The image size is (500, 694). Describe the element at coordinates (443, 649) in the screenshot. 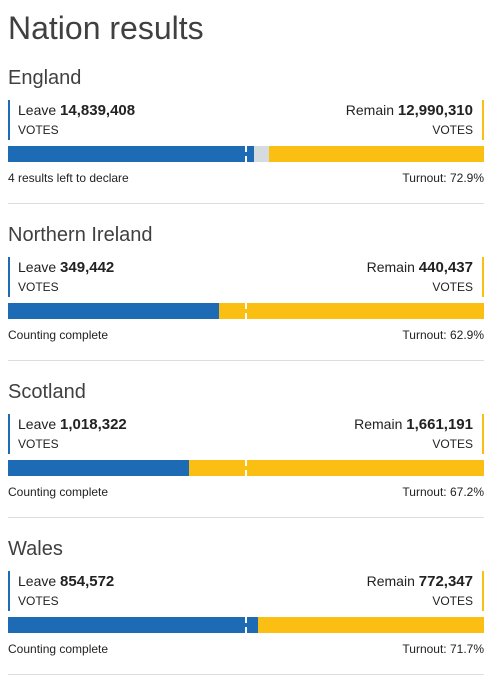

I see `turnout: Turnout: 71.7%` at that location.